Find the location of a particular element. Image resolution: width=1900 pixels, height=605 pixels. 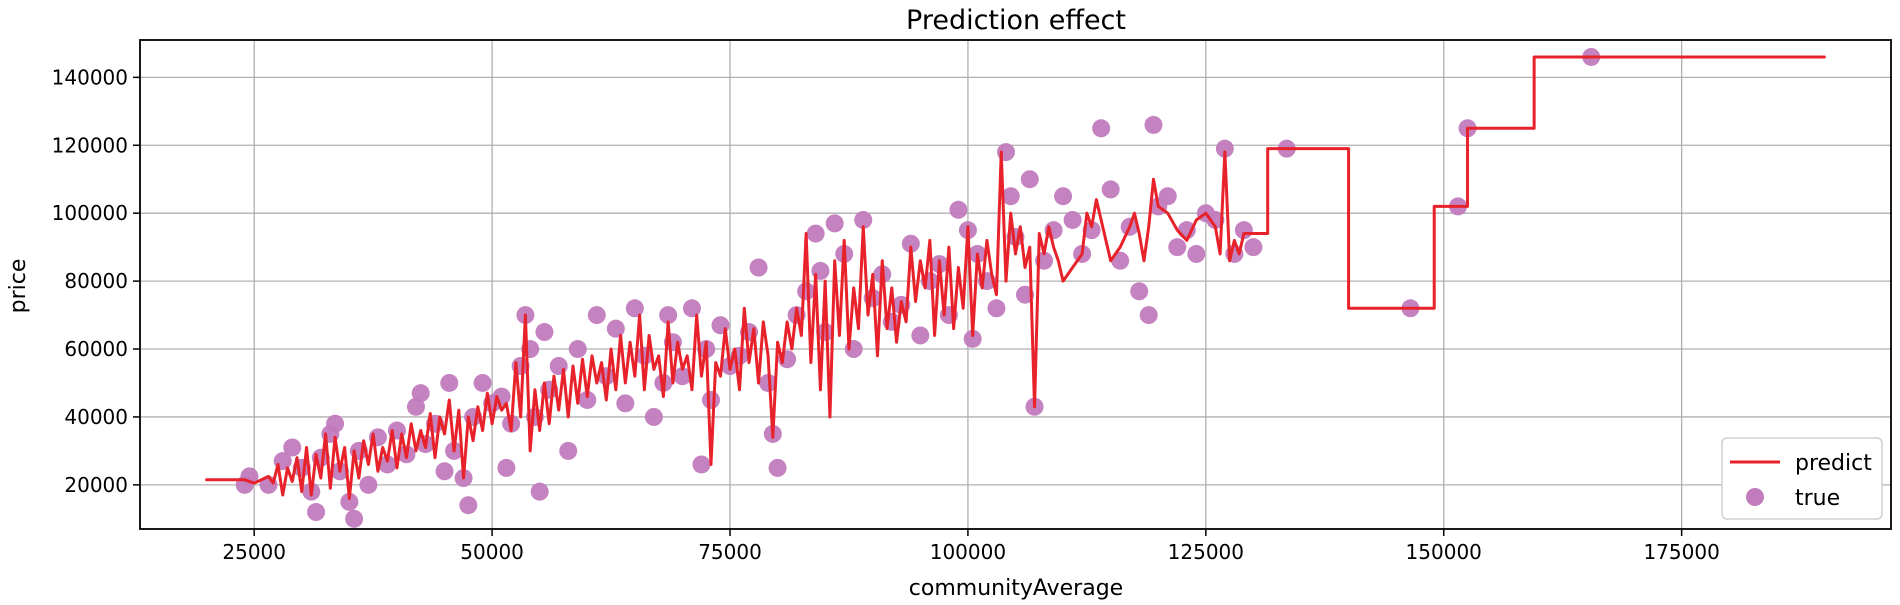

x-tick-label: 175000 is located at coordinates (1681, 552).